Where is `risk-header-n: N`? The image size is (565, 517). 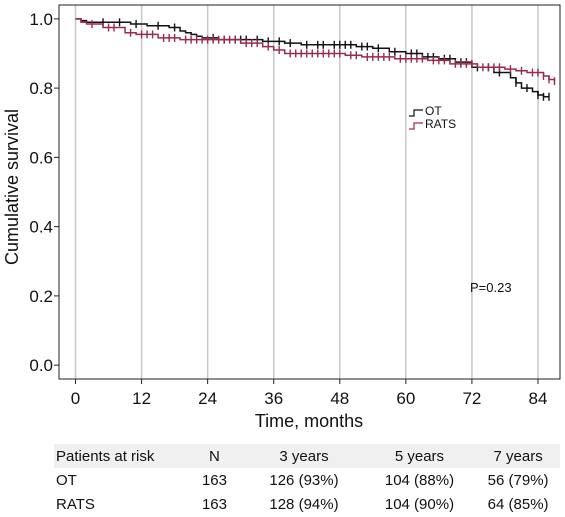
risk-header-n: N is located at coordinates (214, 456).